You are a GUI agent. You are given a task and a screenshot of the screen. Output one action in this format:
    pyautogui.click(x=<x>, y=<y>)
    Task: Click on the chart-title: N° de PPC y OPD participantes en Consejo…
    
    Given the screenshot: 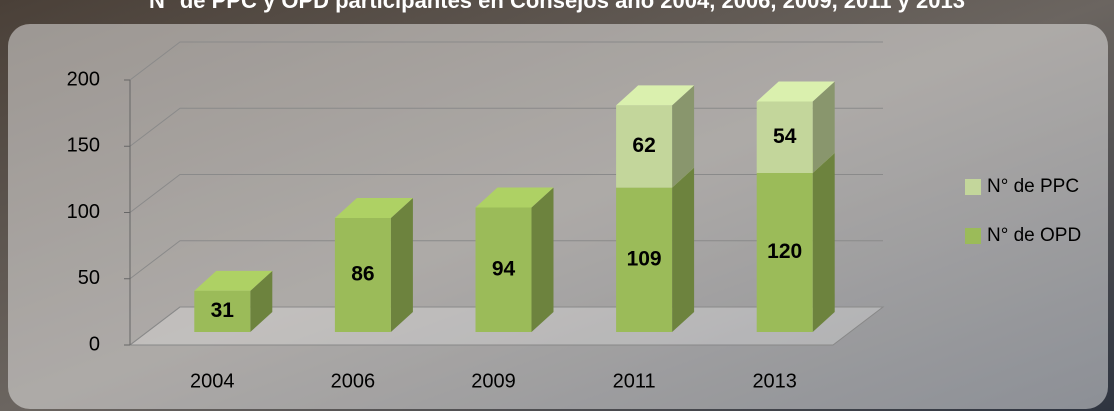 What is the action you would take?
    pyautogui.click(x=557, y=6)
    